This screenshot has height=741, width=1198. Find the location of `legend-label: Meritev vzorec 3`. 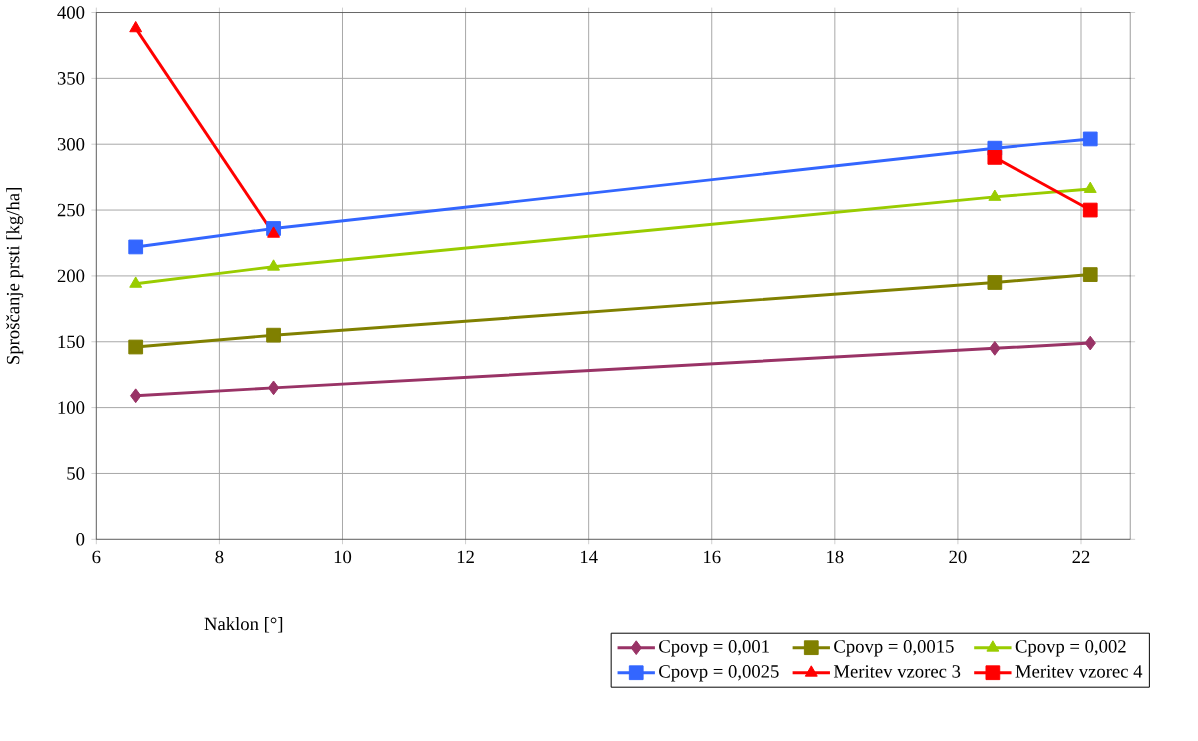

legend-label: Meritev vzorec 3 is located at coordinates (897, 671).